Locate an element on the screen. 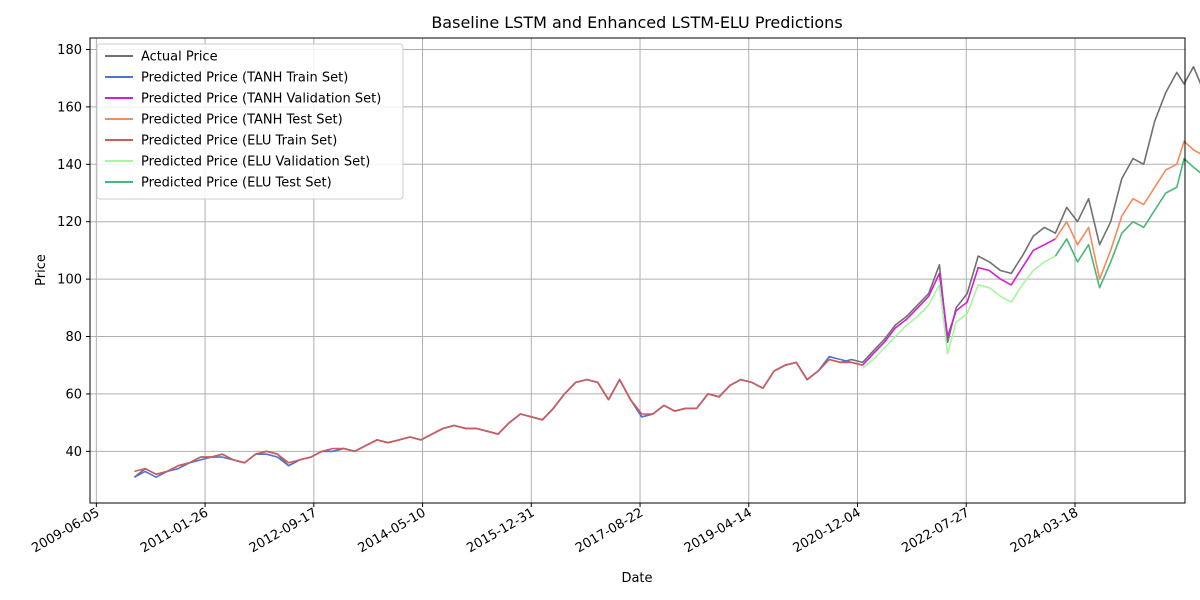 The height and width of the screenshot is (600, 1200). x-tick-label: 2020-12-04 is located at coordinates (827, 530).